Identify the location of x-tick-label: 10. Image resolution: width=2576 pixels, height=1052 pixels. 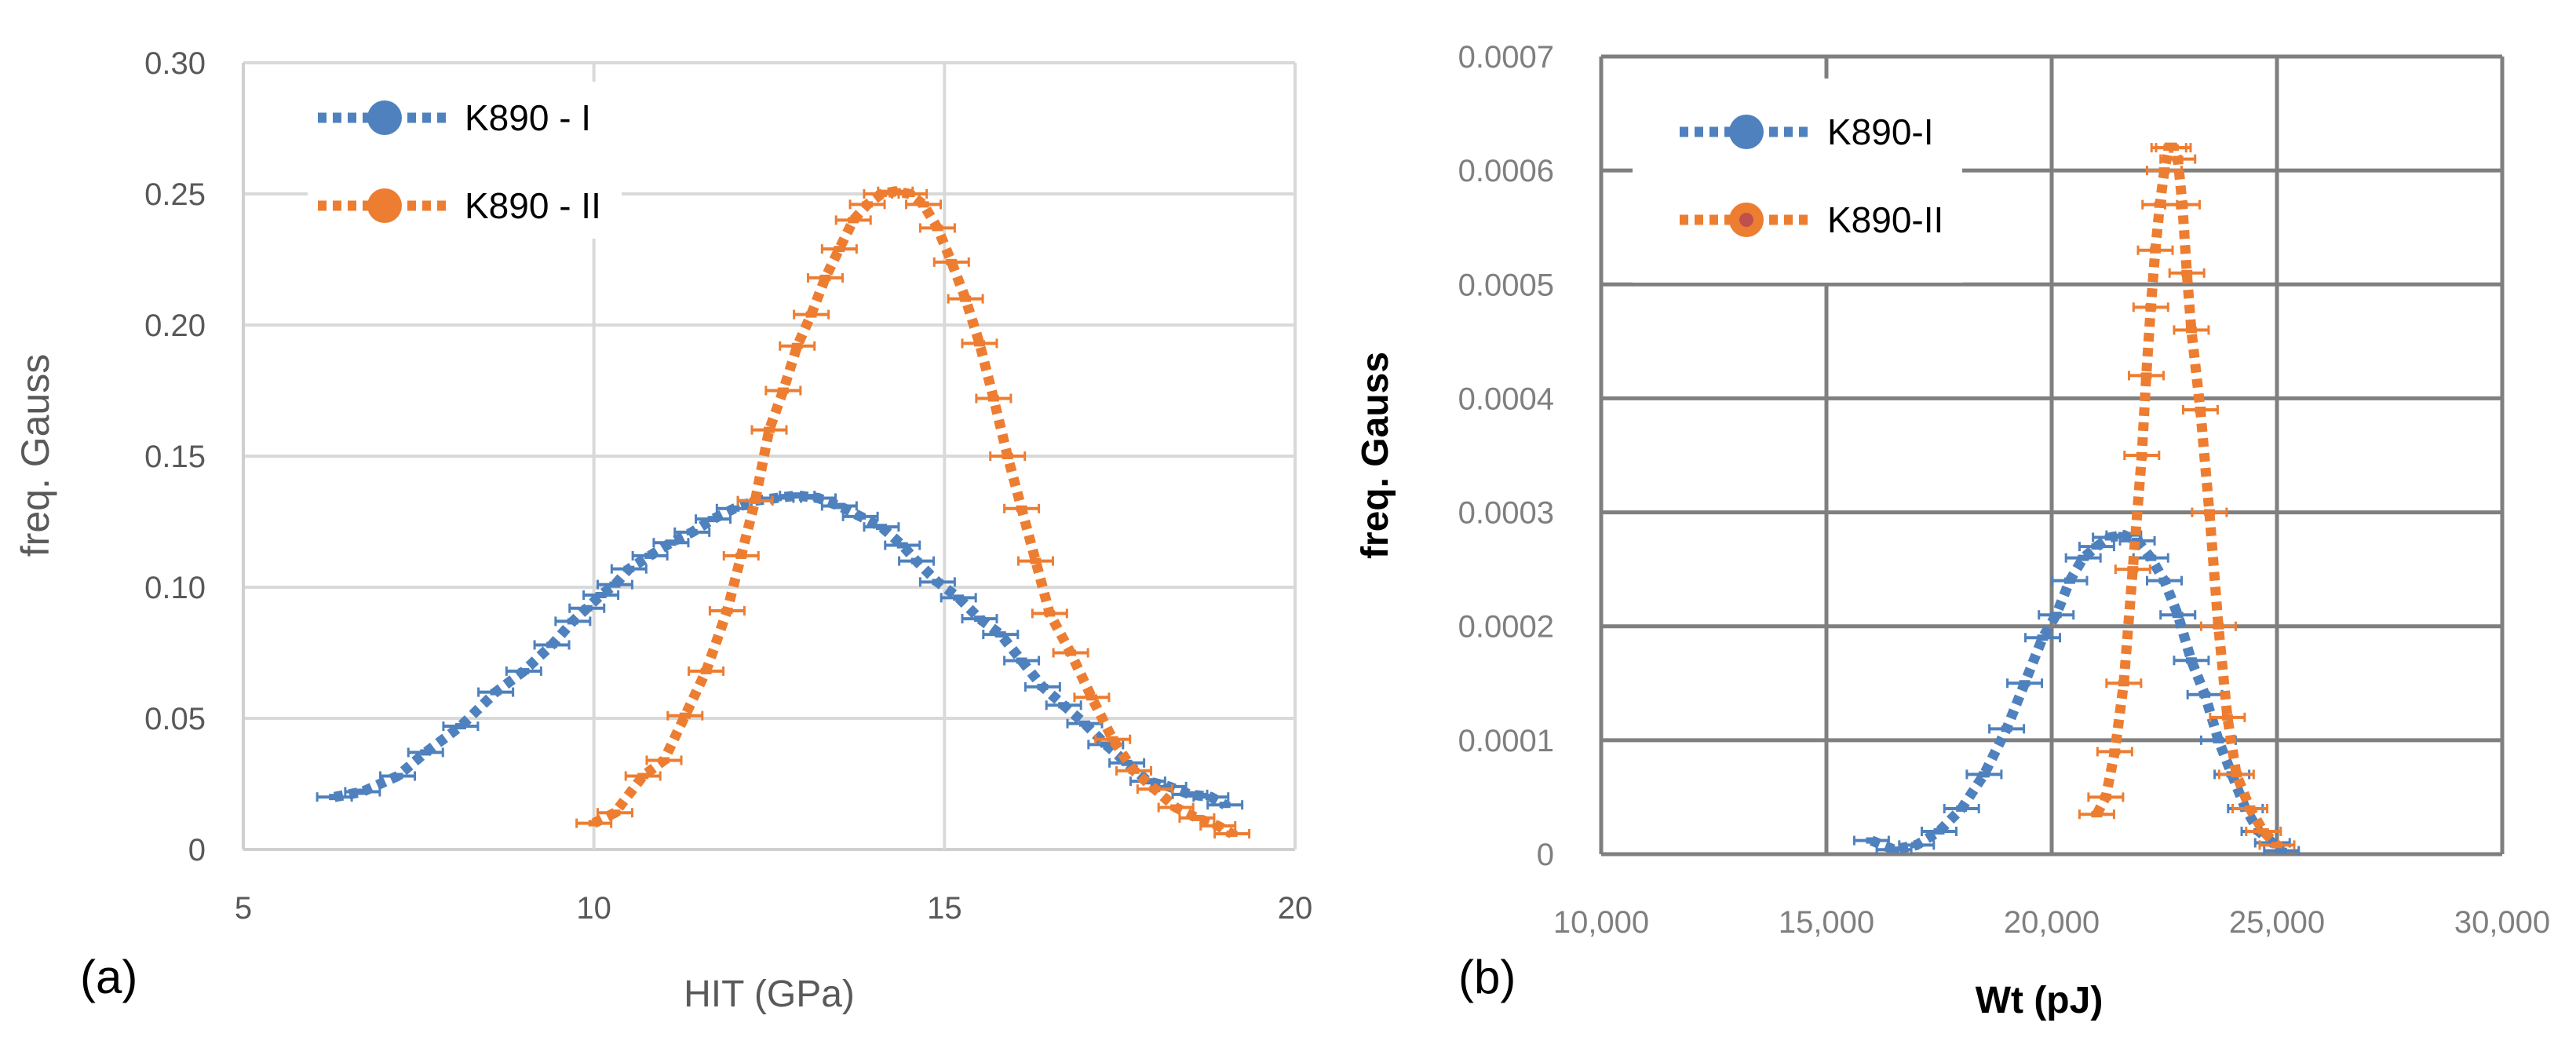
(593, 908).